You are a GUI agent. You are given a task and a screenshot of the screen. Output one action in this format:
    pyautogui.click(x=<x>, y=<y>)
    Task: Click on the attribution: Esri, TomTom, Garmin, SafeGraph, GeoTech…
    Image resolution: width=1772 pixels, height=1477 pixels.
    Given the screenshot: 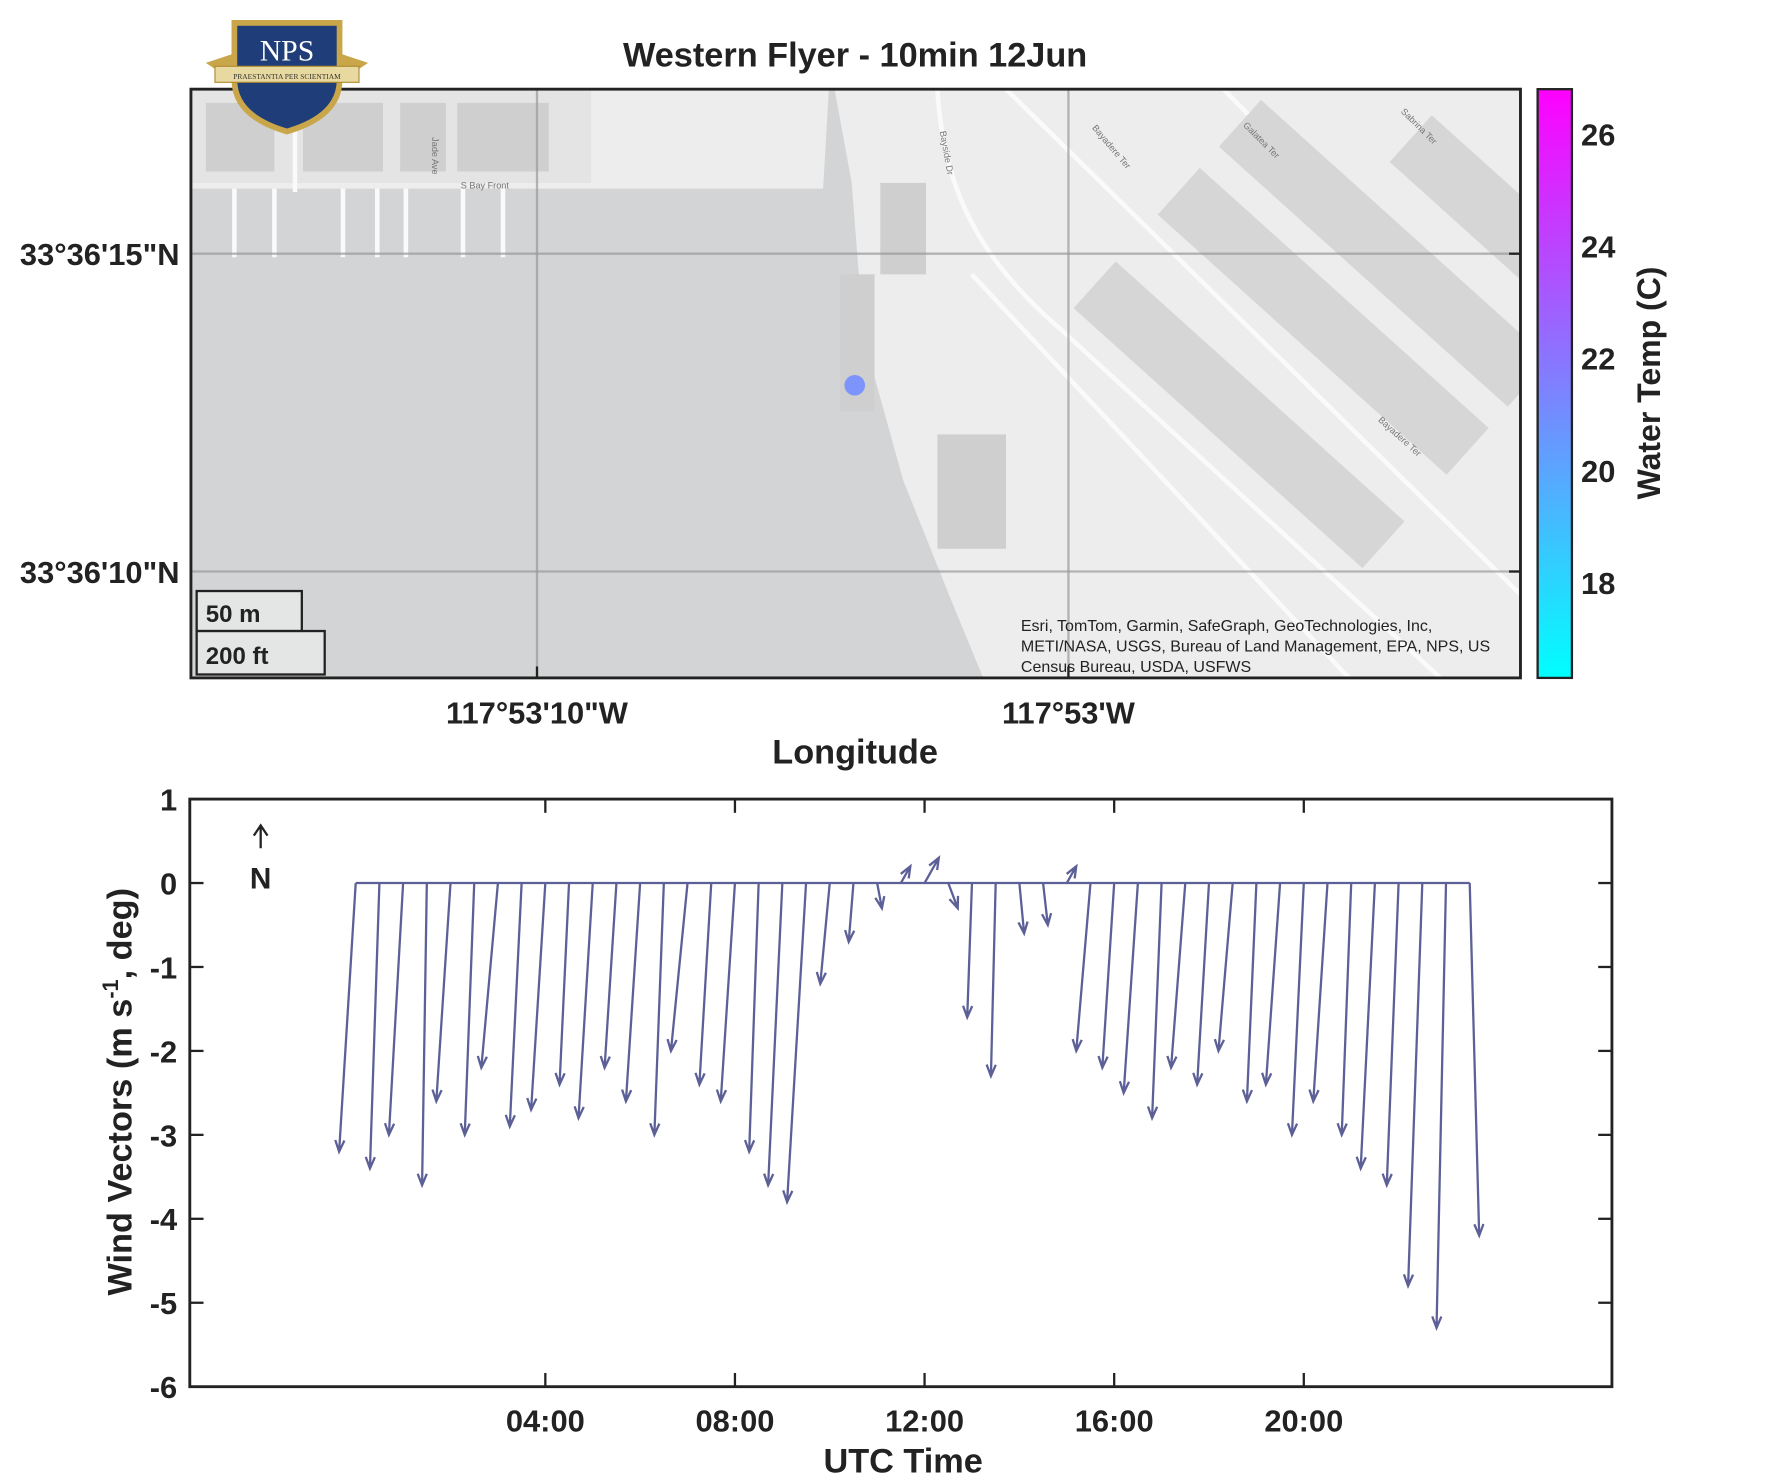 What is the action you would take?
    pyautogui.click(x=1255, y=647)
    